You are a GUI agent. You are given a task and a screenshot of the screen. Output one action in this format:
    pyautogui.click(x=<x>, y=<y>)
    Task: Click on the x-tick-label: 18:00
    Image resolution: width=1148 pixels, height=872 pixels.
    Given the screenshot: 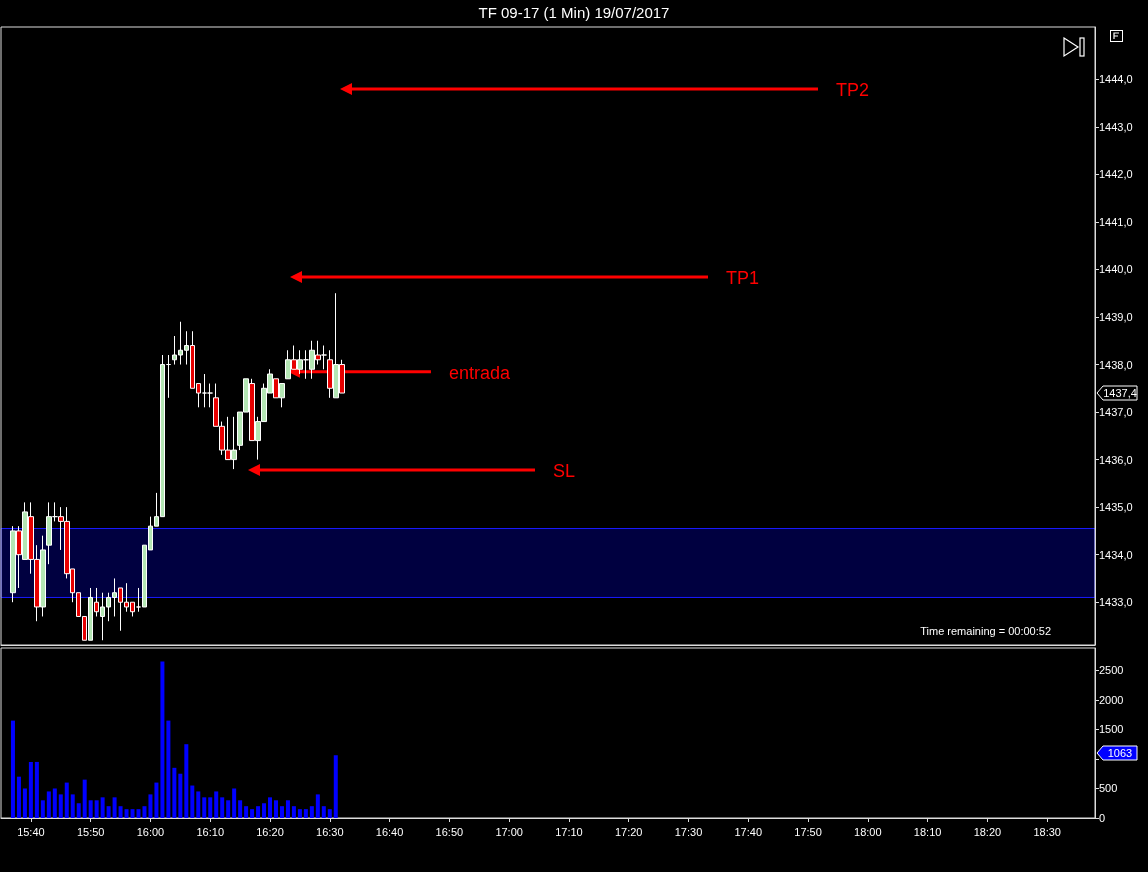 What is the action you would take?
    pyautogui.click(x=868, y=831)
    